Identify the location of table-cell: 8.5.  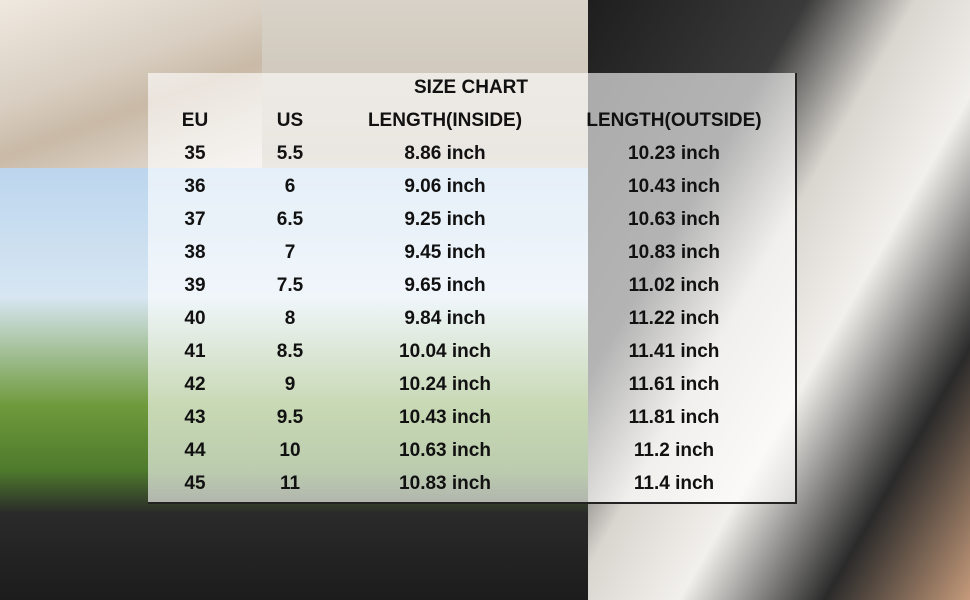
(290, 351).